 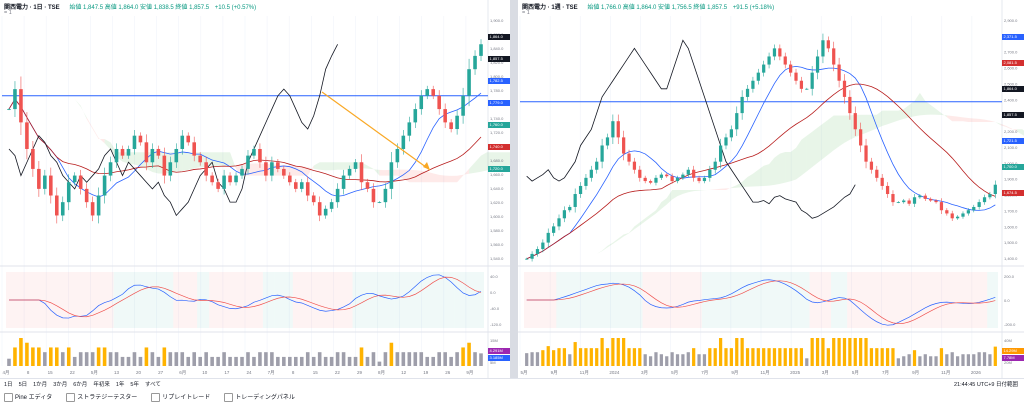 What do you see at coordinates (32, 8) in the screenshot?
I see `daily-chart-title: 関西電力 · 1日 · TSE` at bounding box center [32, 8].